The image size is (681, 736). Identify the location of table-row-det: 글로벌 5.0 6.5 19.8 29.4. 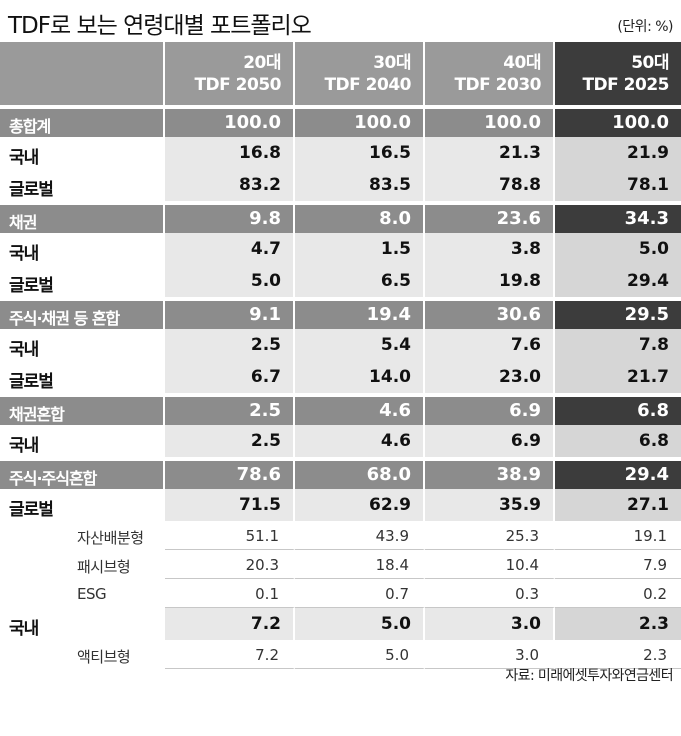
(340, 281).